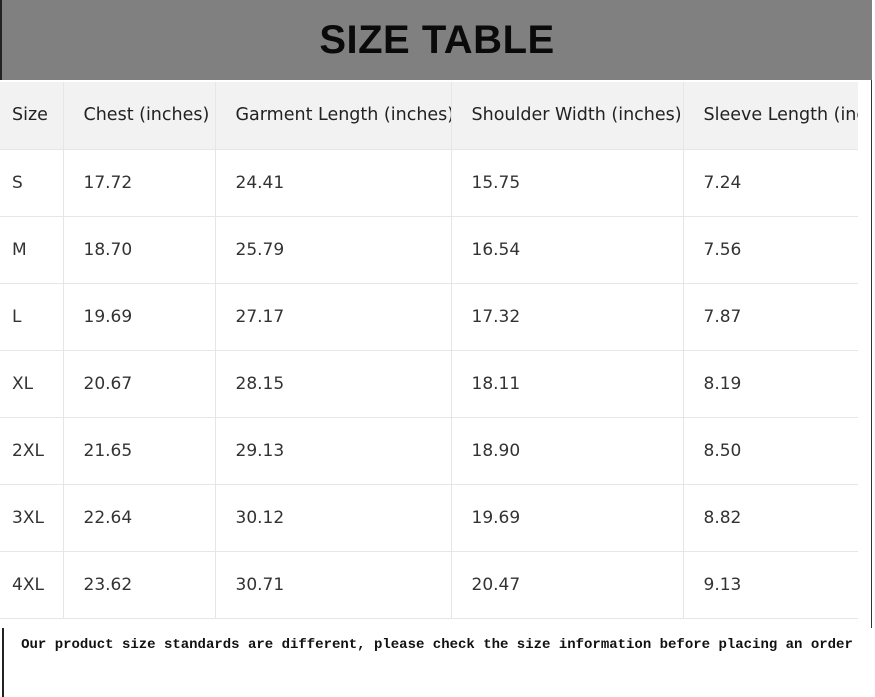 This screenshot has height=697, width=875. What do you see at coordinates (333, 451) in the screenshot?
I see `table-cell: 29.13` at bounding box center [333, 451].